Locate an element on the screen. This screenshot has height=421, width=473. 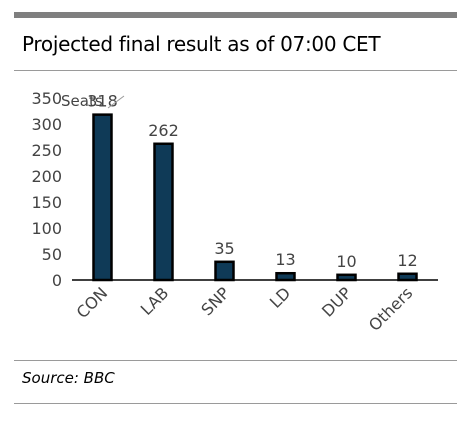
bar-ld is located at coordinates (285, 276).